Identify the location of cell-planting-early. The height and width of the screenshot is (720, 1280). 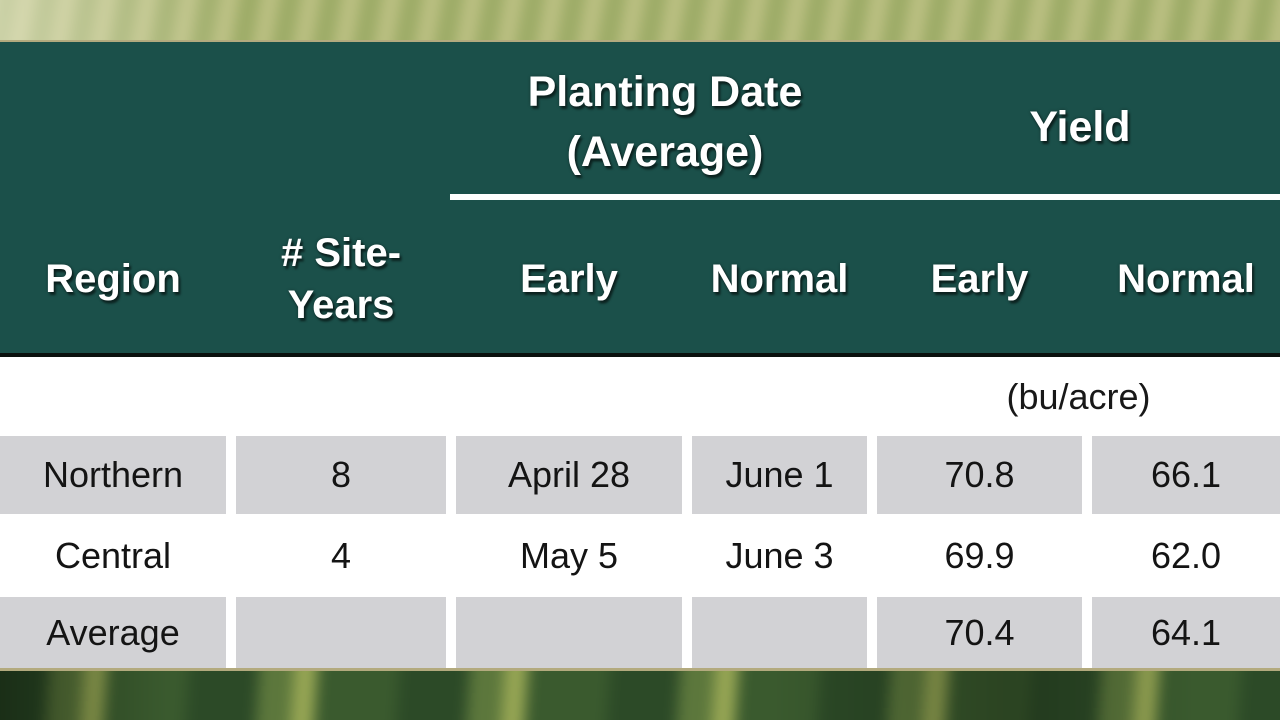
(569, 632).